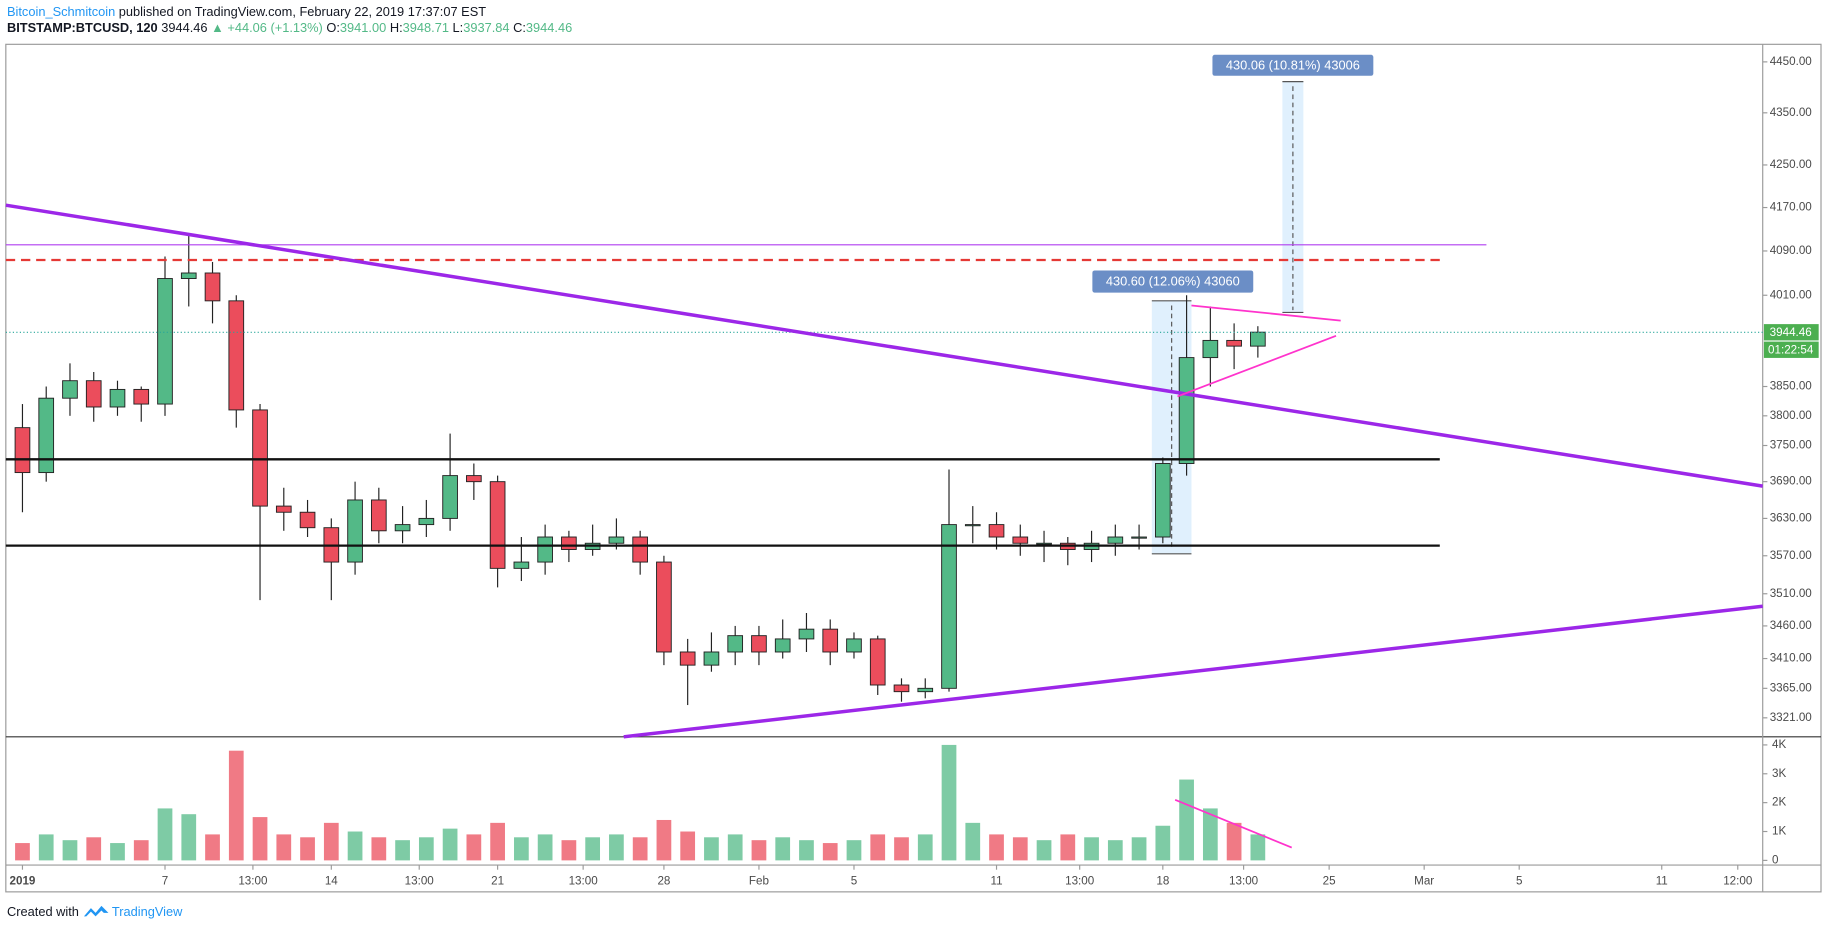  Describe the element at coordinates (1738, 880) in the screenshot. I see `x-tick-label: 12:00` at that location.